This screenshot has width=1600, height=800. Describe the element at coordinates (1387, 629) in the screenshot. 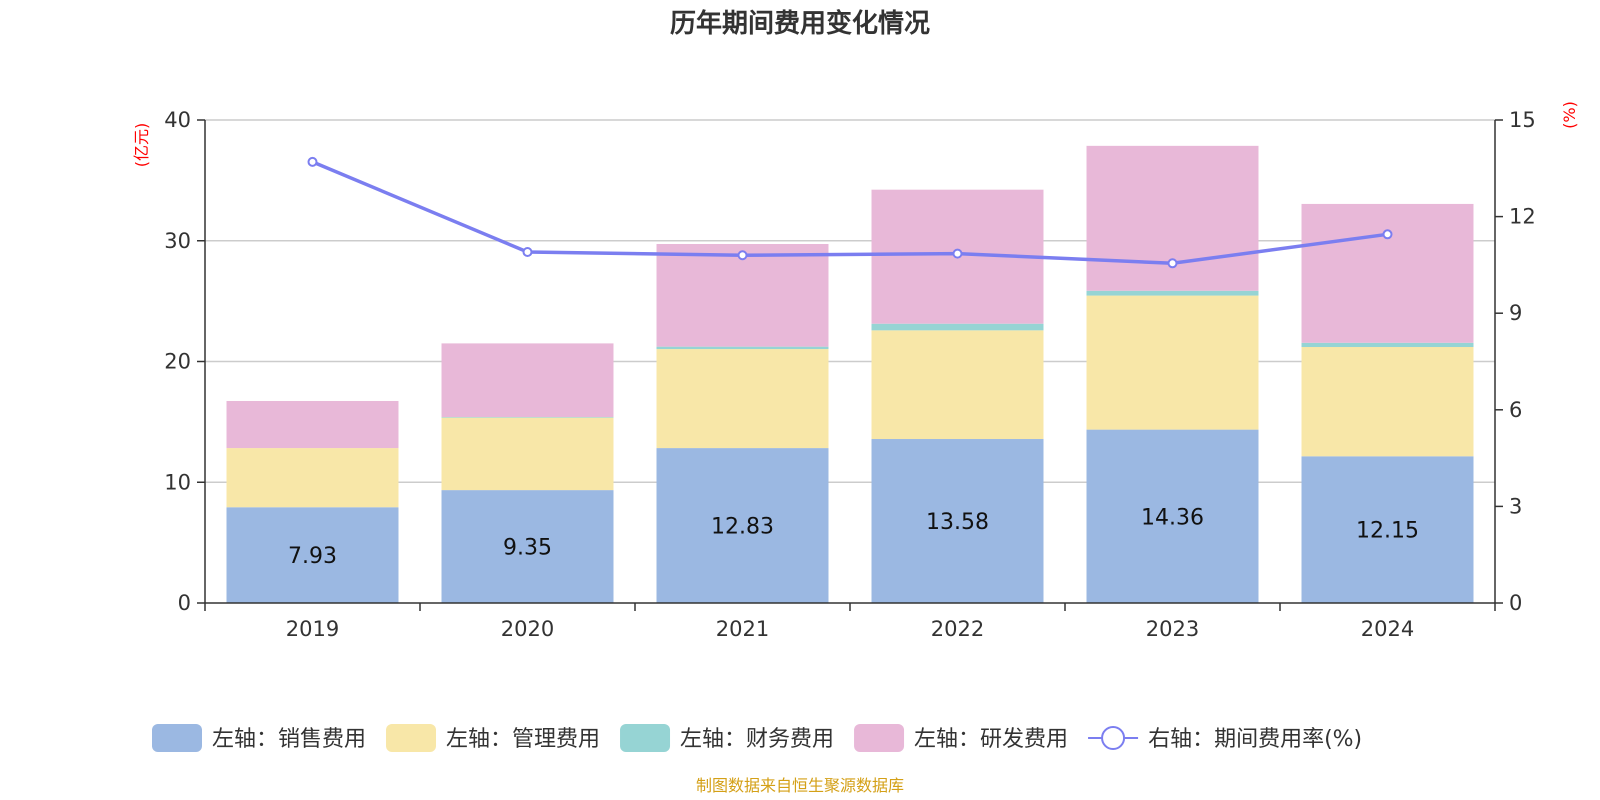

I see `x-tick-label: 2024` at that location.